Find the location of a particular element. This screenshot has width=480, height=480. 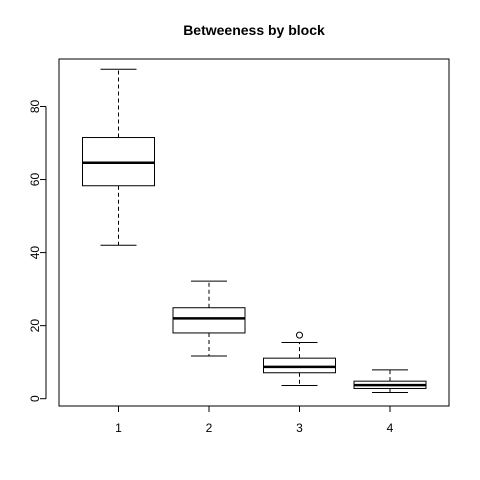

y-tick-label: 60 is located at coordinates (35, 180).